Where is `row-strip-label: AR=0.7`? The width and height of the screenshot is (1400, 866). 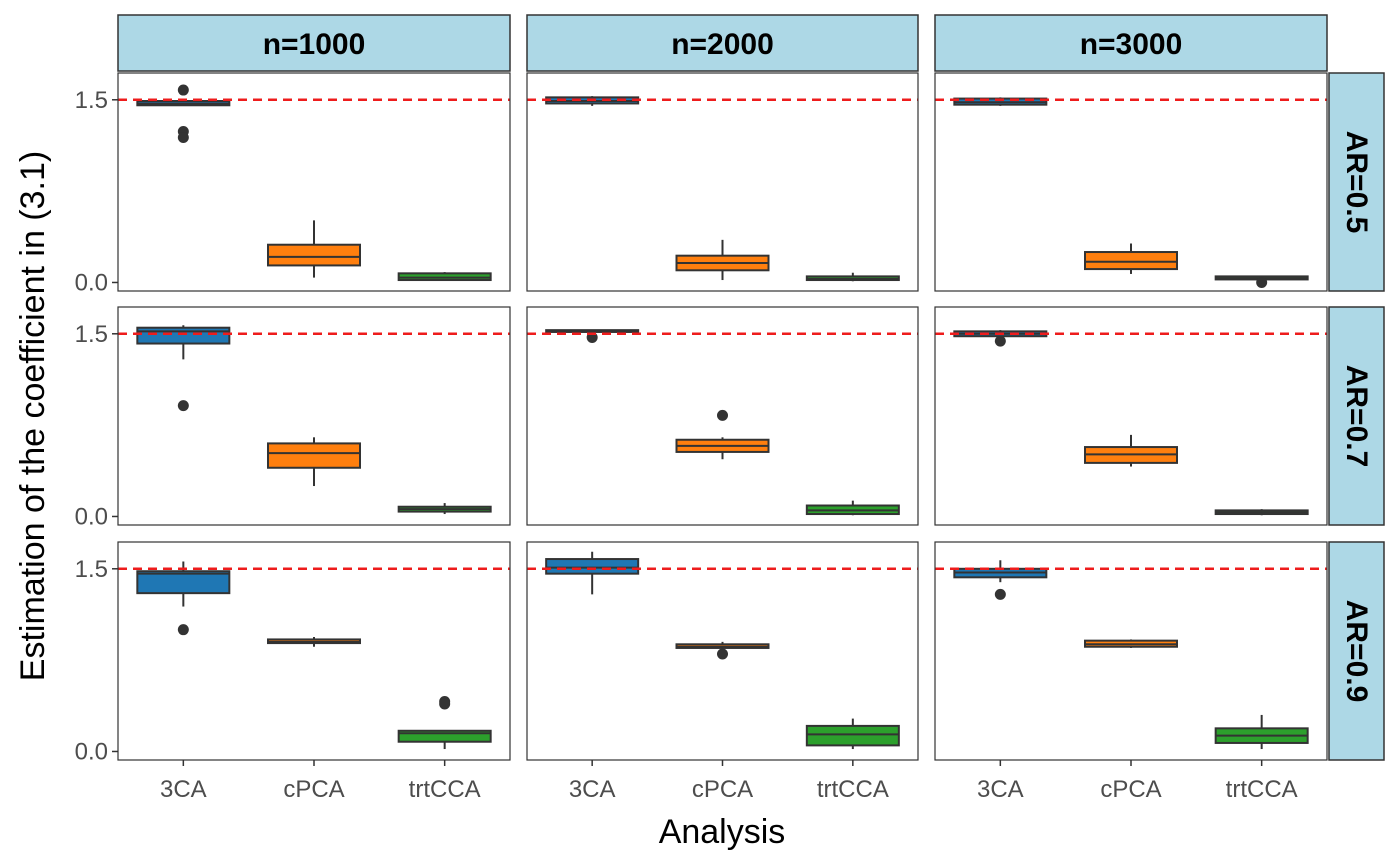
row-strip-label: AR=0.7 is located at coordinates (1356, 416).